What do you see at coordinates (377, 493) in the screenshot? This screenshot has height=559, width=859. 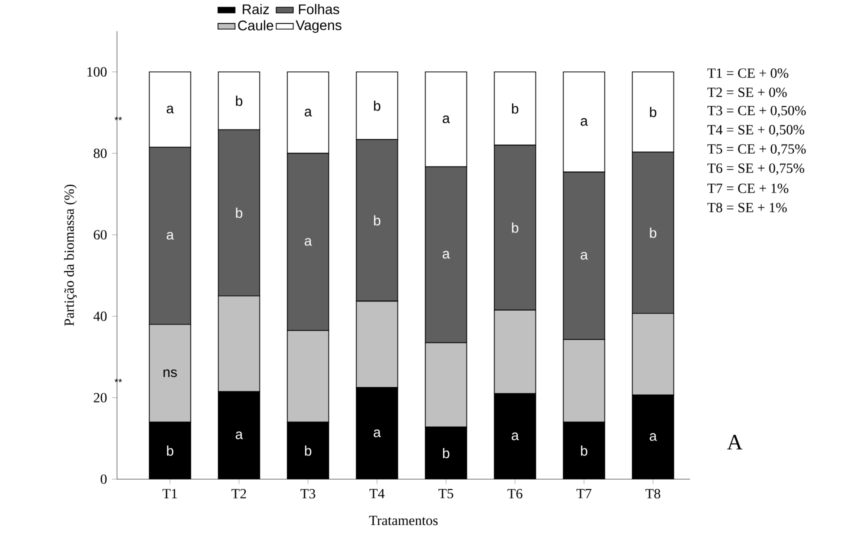 I see `x-tick-label: T4` at bounding box center [377, 493].